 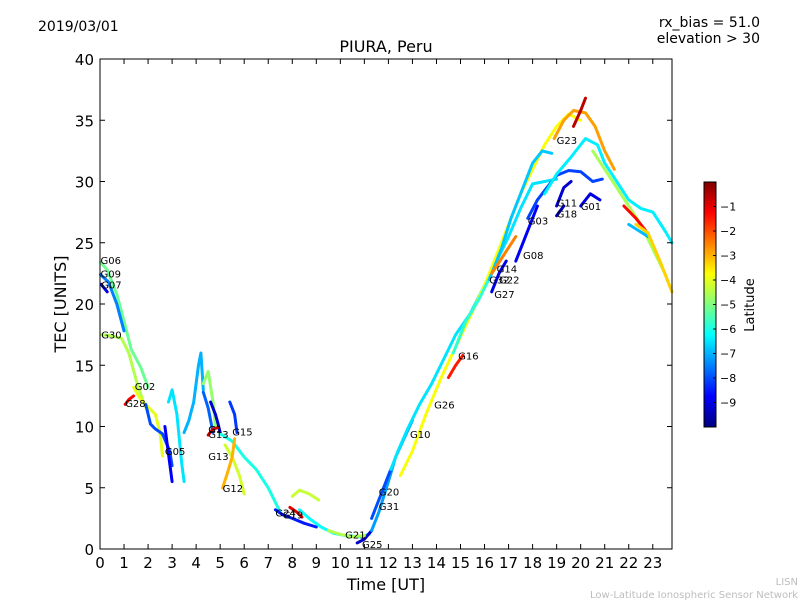 I want to click on date-label: 2019/03/01, so click(x=78, y=27).